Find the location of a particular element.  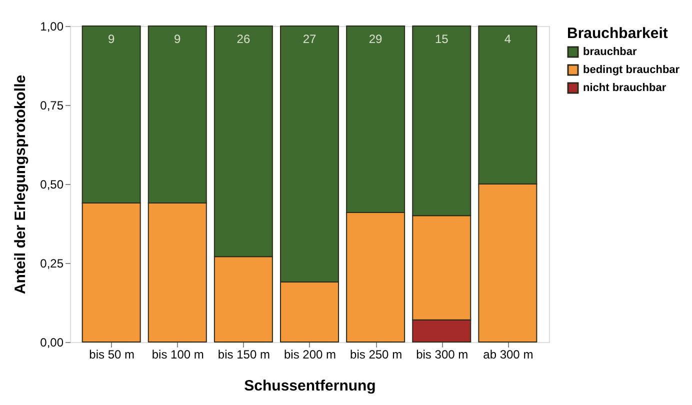

y-tick-label: 0,25 is located at coordinates (52, 263).